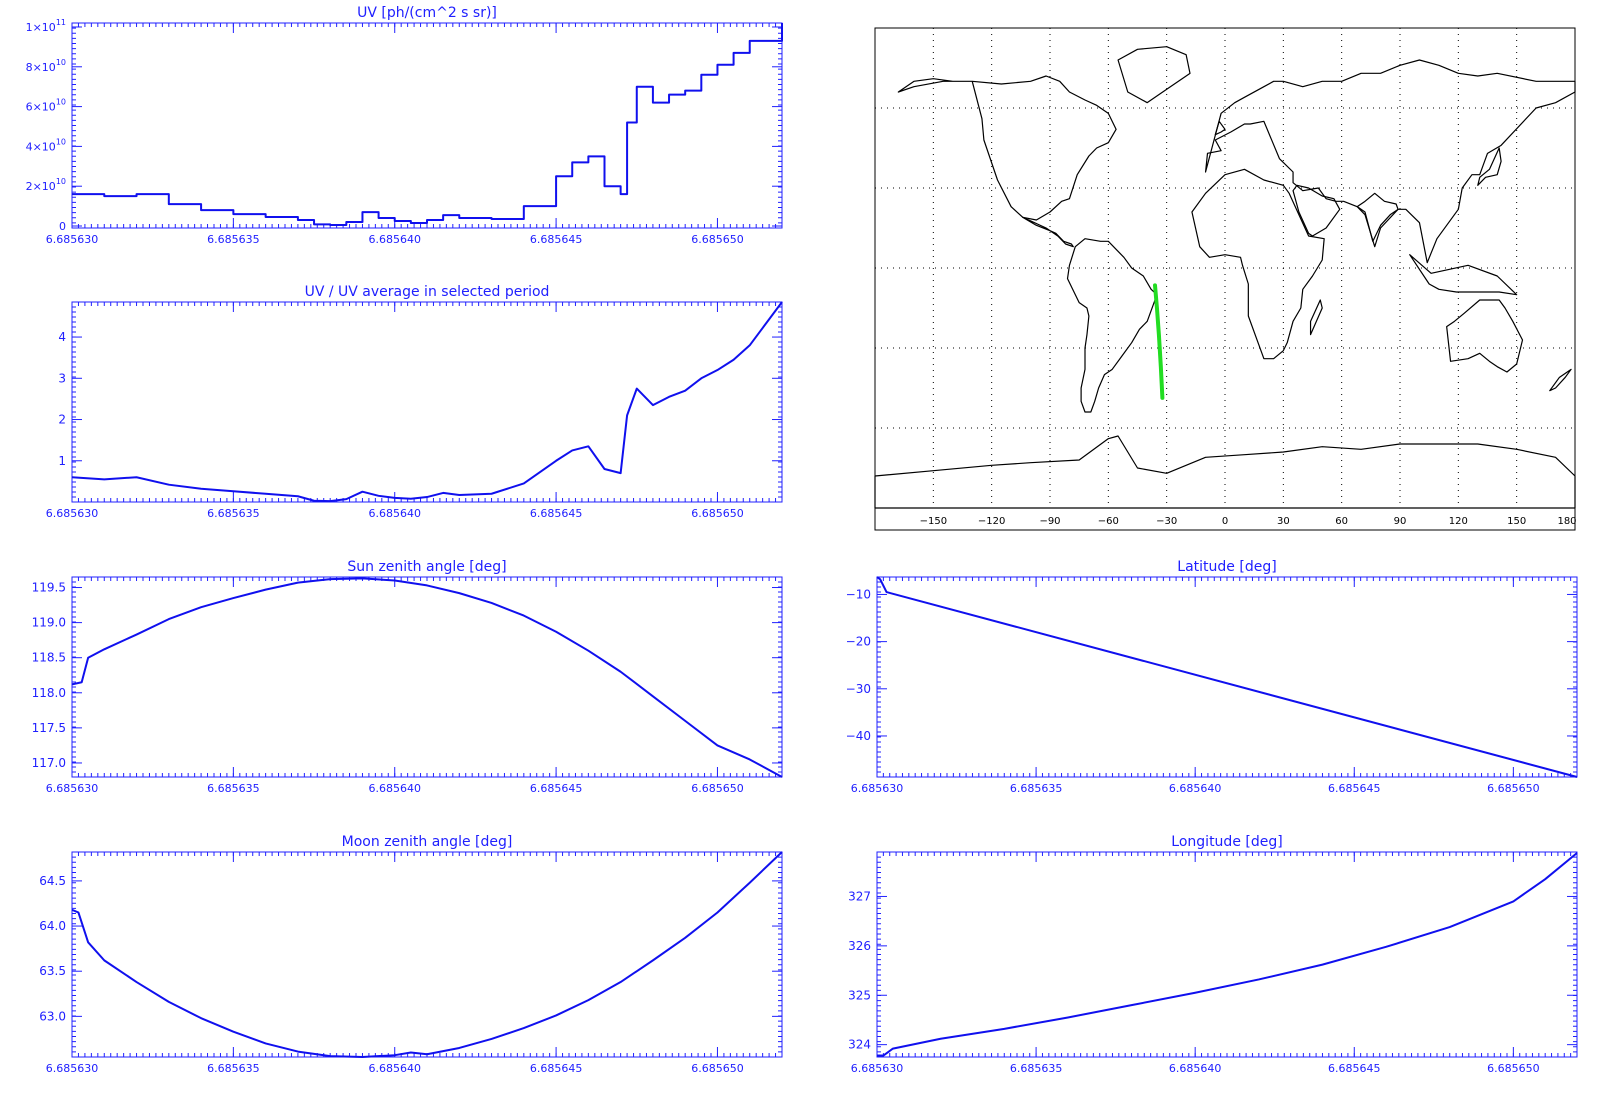  Describe the element at coordinates (1316, 317) in the screenshot. I see `coastline-madagascar` at that location.